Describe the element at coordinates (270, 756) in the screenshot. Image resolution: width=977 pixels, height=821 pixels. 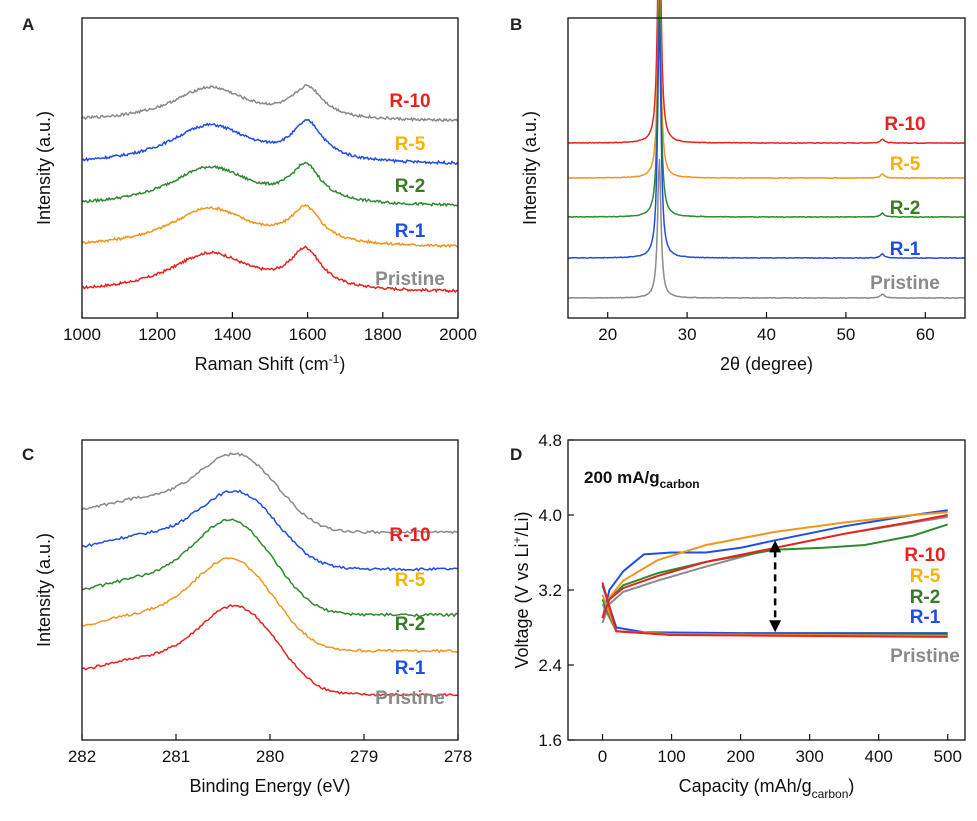
I see `x-tick-label-c: 280` at that location.